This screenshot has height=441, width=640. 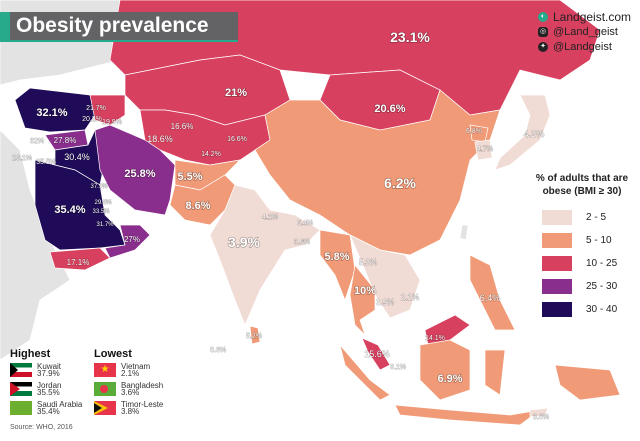 I want to click on label-india: 3.9%, so click(x=244, y=242).